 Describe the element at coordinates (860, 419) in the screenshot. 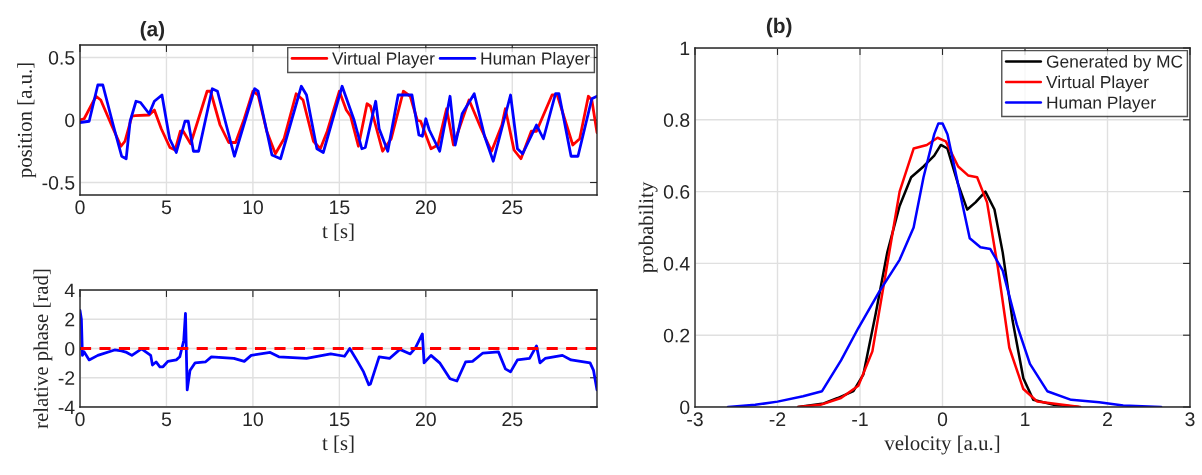

I see `x-tick-label: -1` at that location.